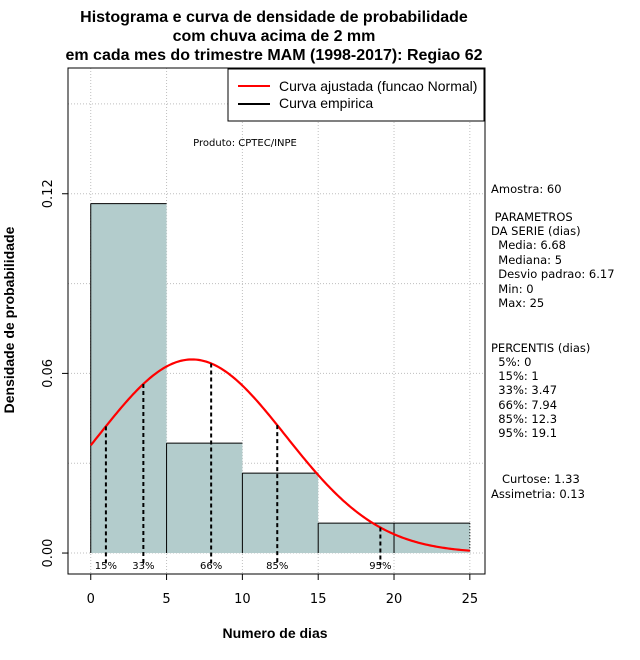  Describe the element at coordinates (511, 362) in the screenshot. I see `stats-p5: 5%: 0` at that location.